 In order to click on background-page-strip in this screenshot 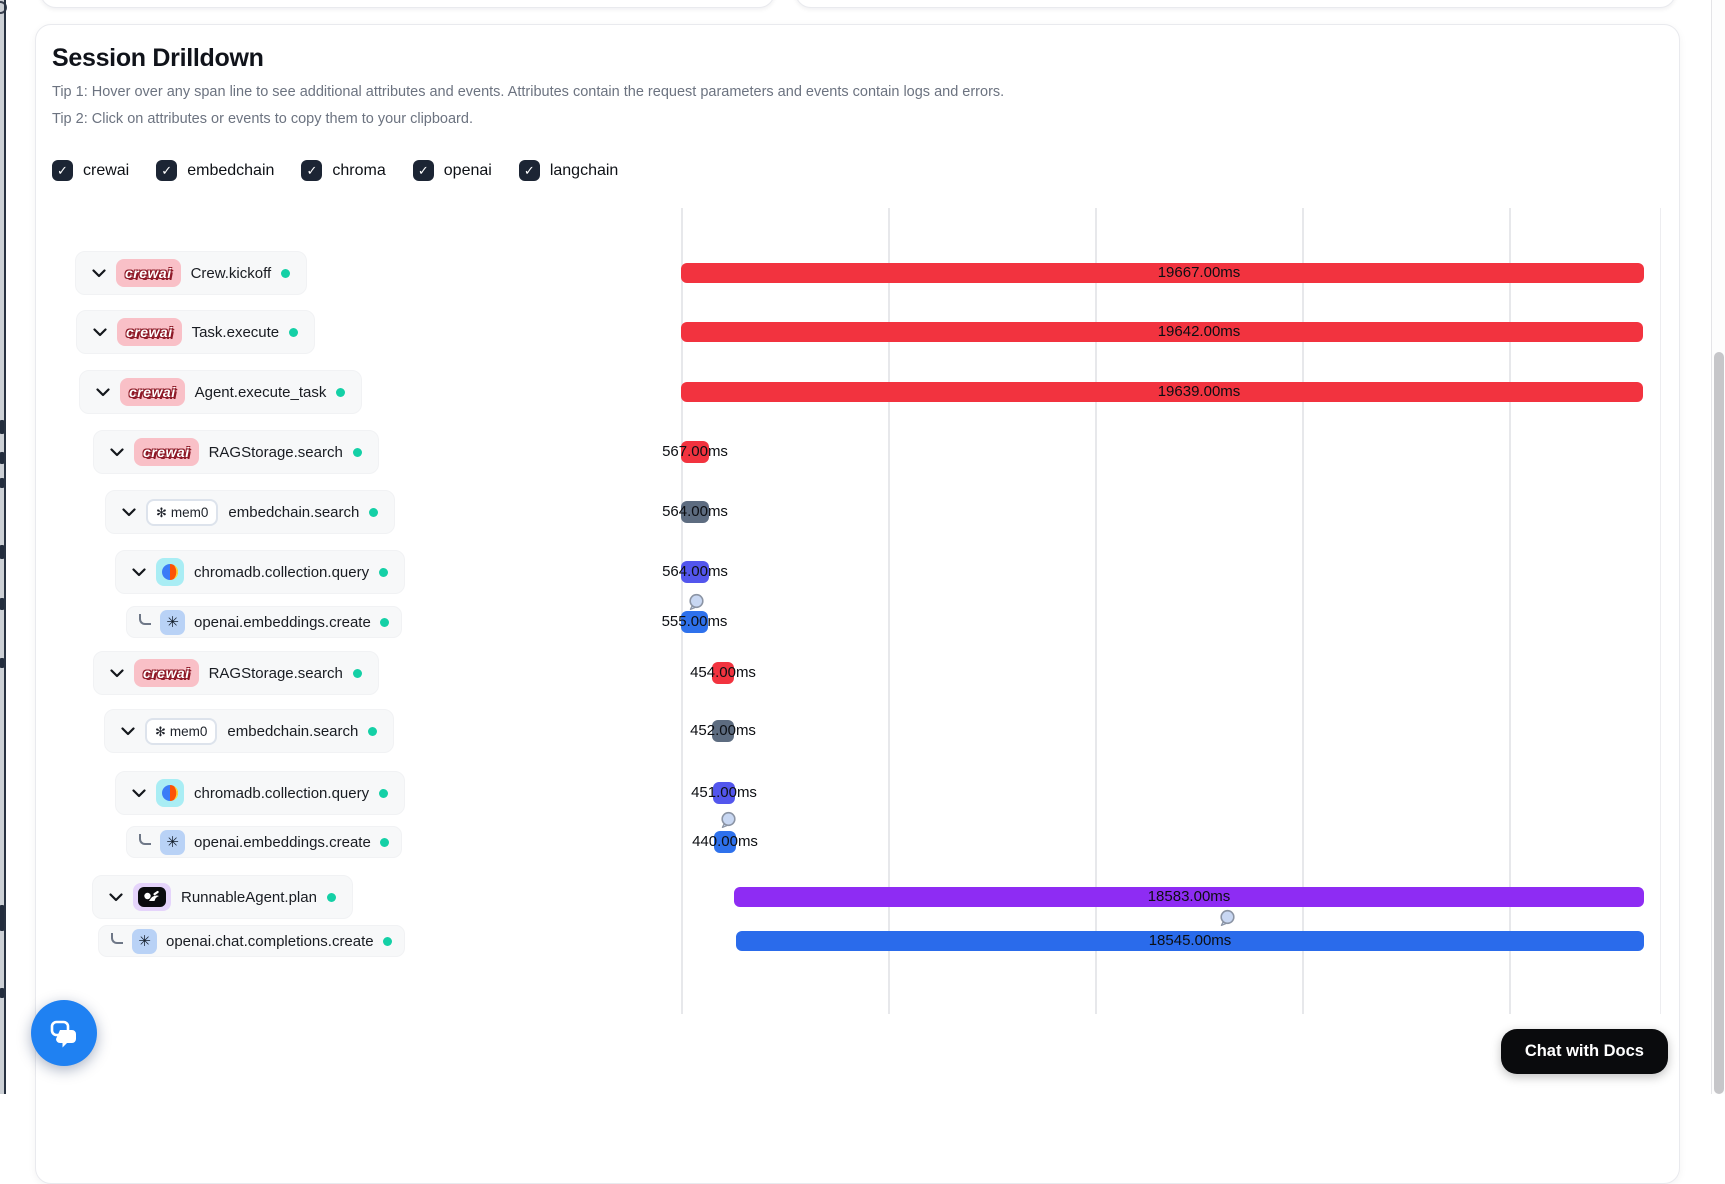, I will do `click(3, 547)`.